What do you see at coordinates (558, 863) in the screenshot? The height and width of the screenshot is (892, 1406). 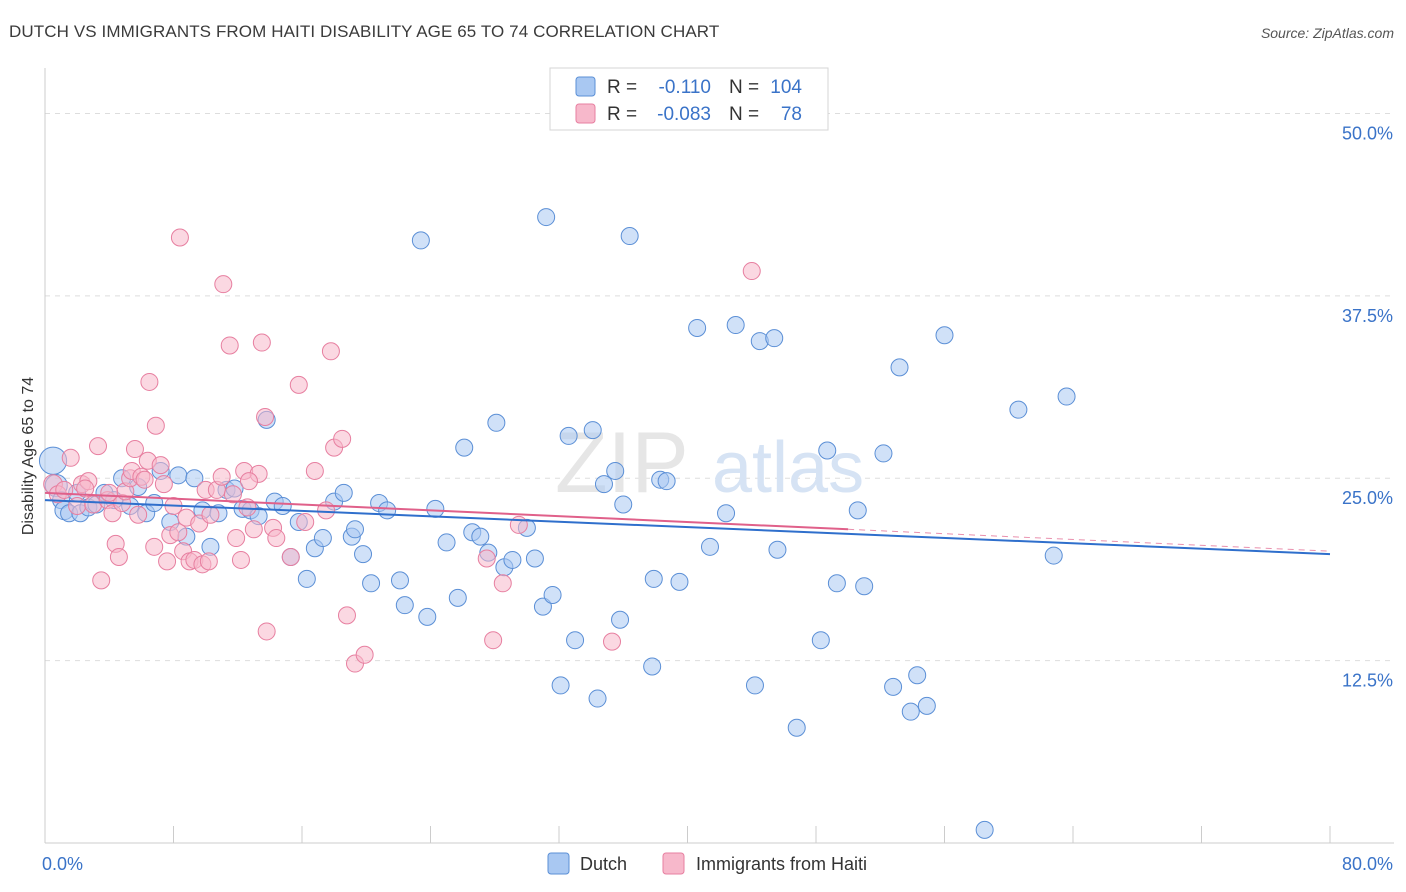 I see `bottom-legend-swatch-dutch` at bounding box center [558, 863].